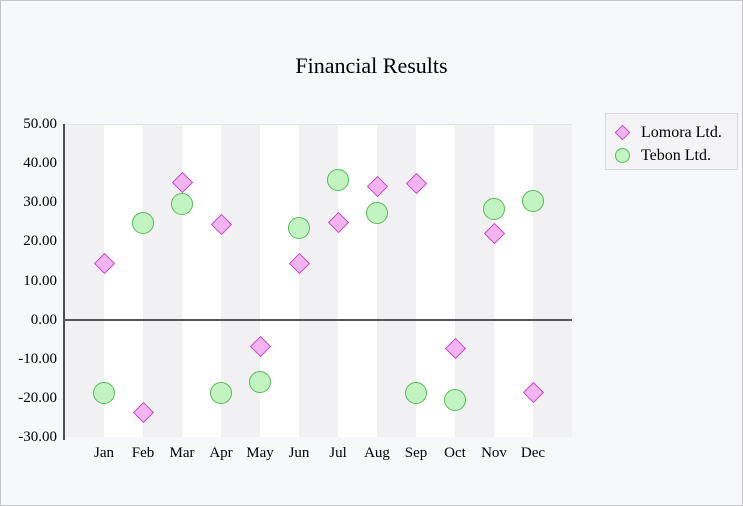  Describe the element at coordinates (622, 132) in the screenshot. I see `lomora-diamond-icon` at that location.